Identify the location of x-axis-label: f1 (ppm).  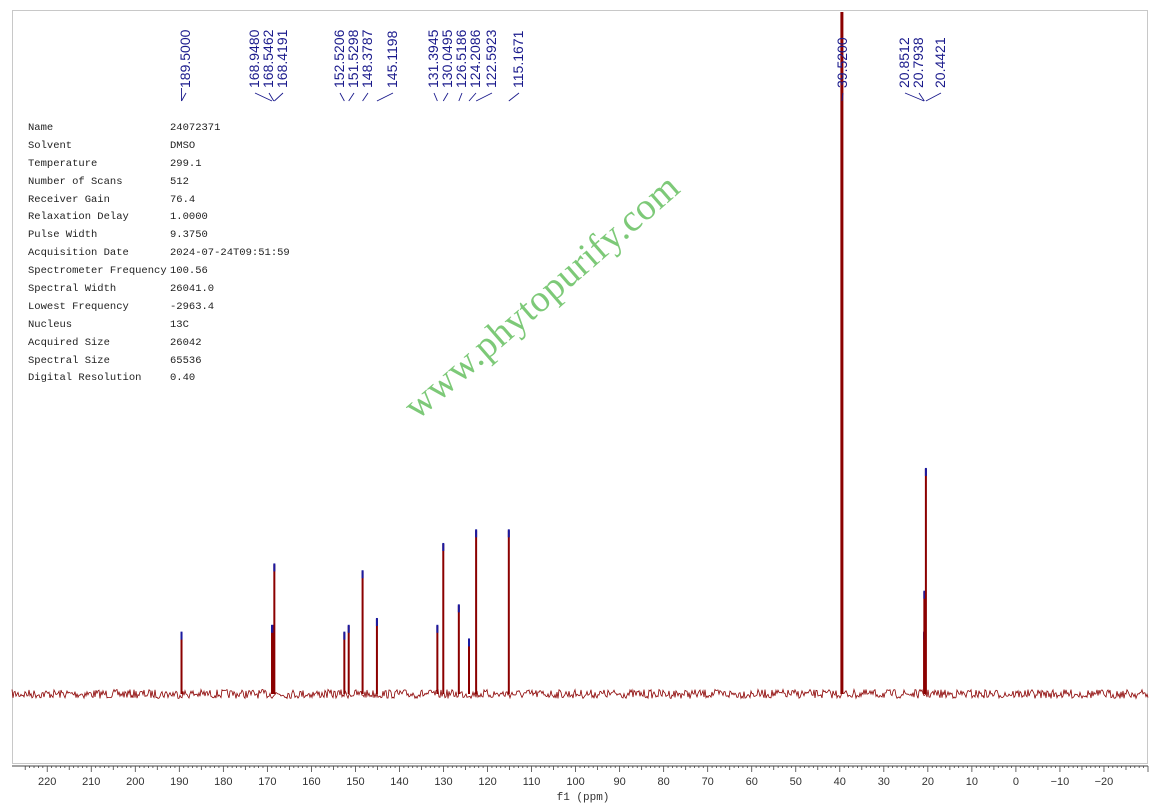
(583, 798).